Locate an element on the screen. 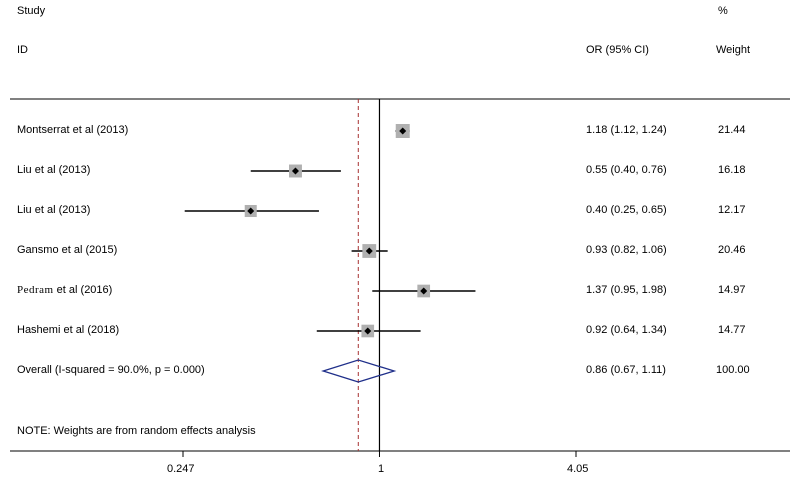 This screenshot has width=800, height=492. study-weight-2: 16.18 is located at coordinates (732, 170).